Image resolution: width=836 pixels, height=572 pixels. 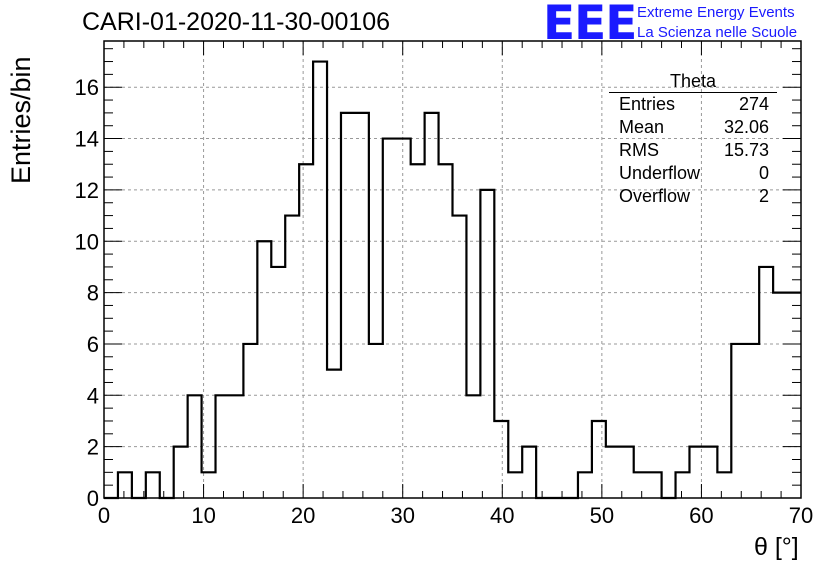 I want to click on stats-label: Mean, so click(x=642, y=127).